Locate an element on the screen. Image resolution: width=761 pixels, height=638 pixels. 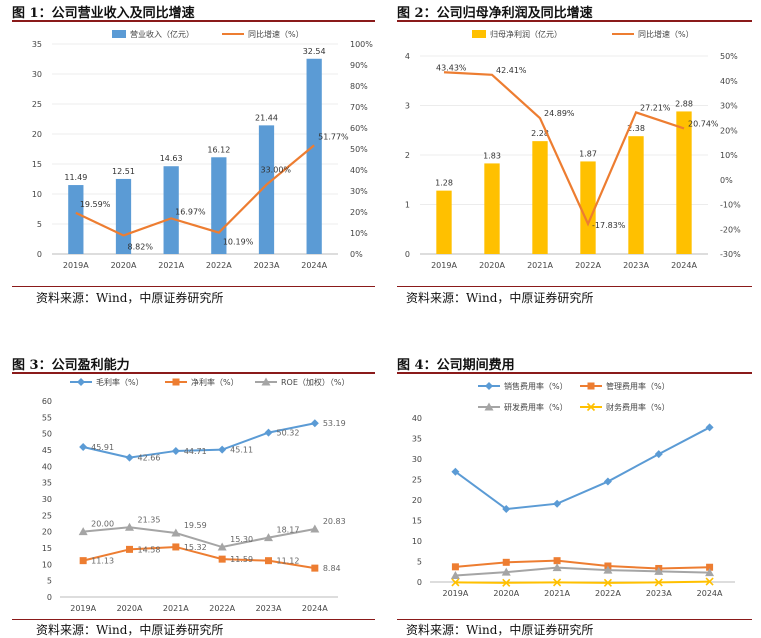
fig3-bottom-rule is located at coordinates (193, 619).